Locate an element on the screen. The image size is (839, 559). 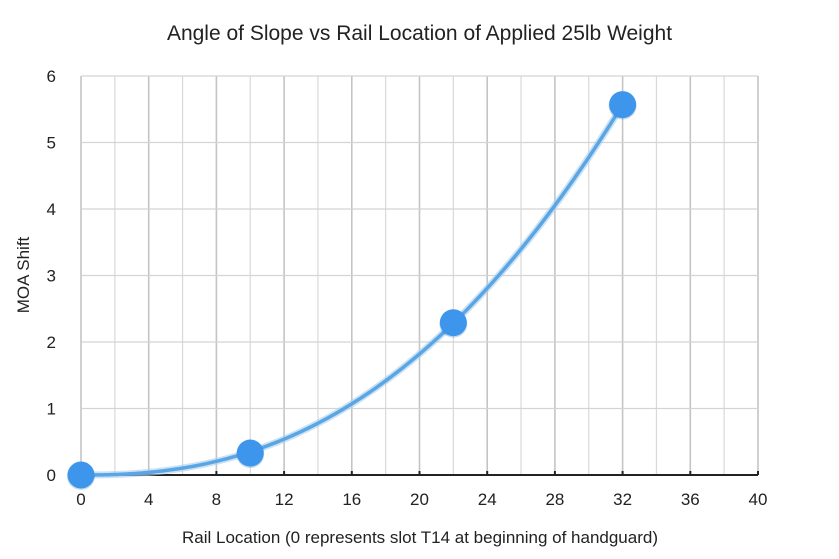
x-tick-labels: 0 4 8 12 16 20 24 28 32 36 40 is located at coordinates (421, 499).